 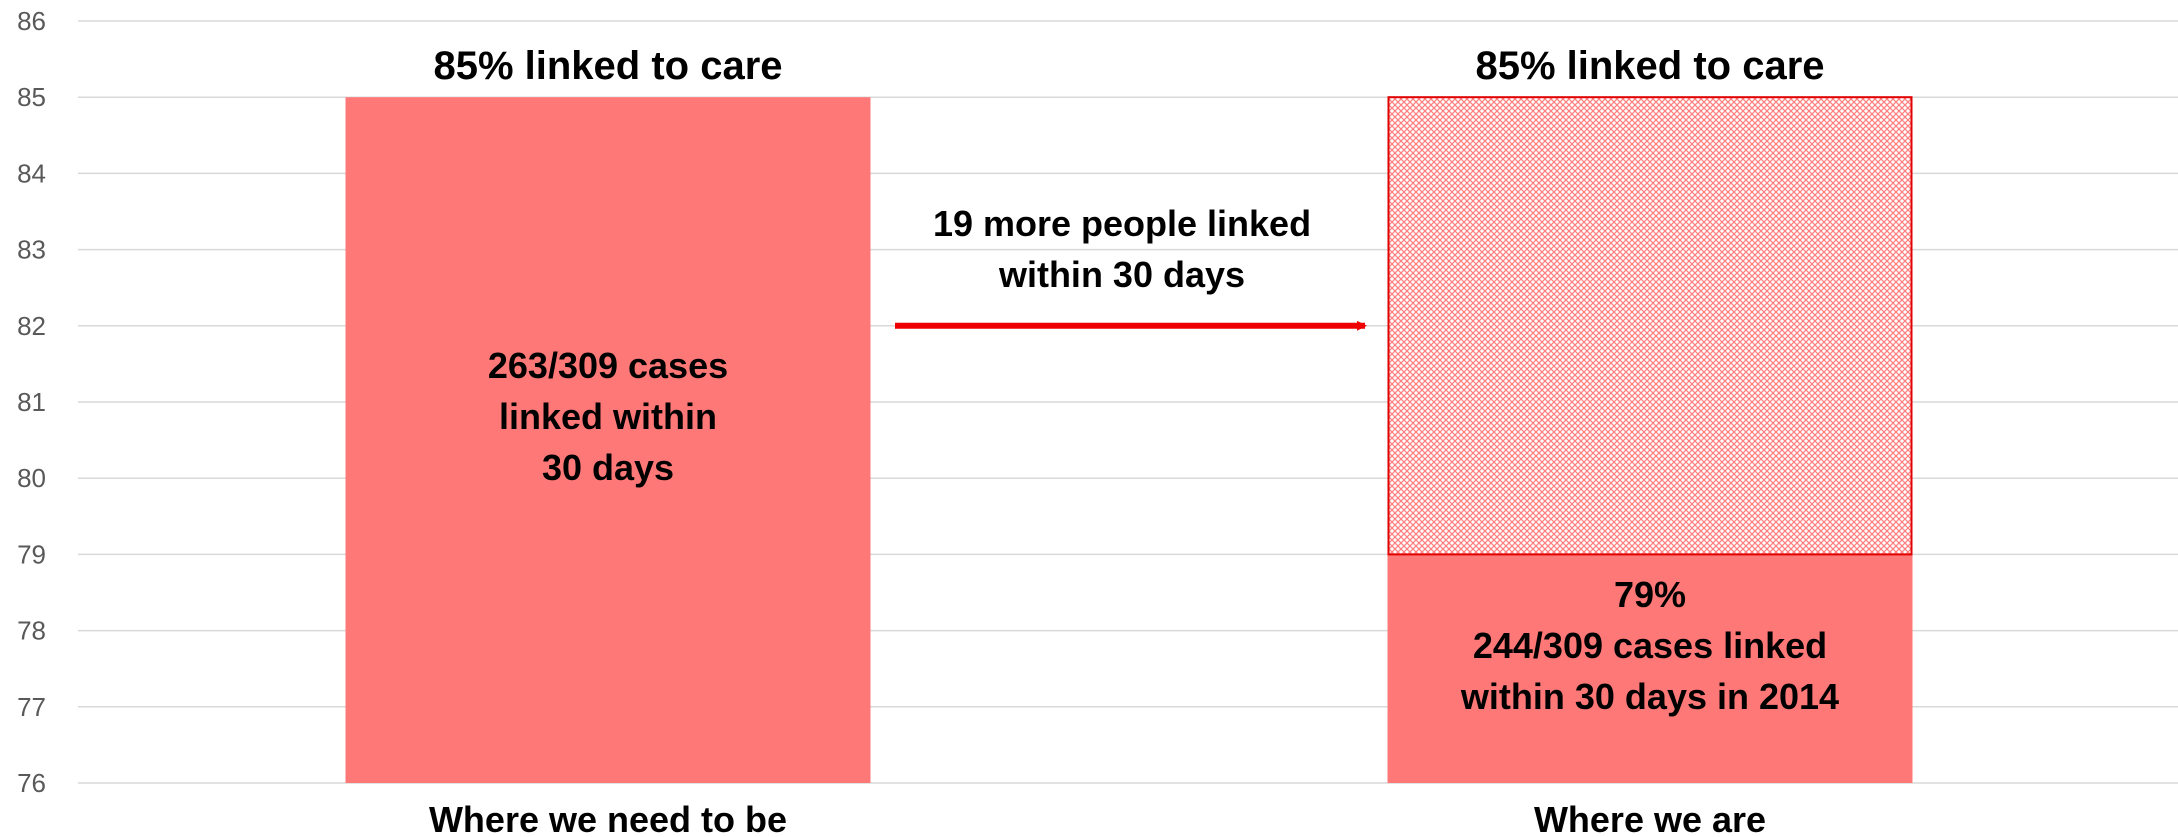 I want to click on annotation: 19 more people linked within 30 days, so click(x=1131, y=267).